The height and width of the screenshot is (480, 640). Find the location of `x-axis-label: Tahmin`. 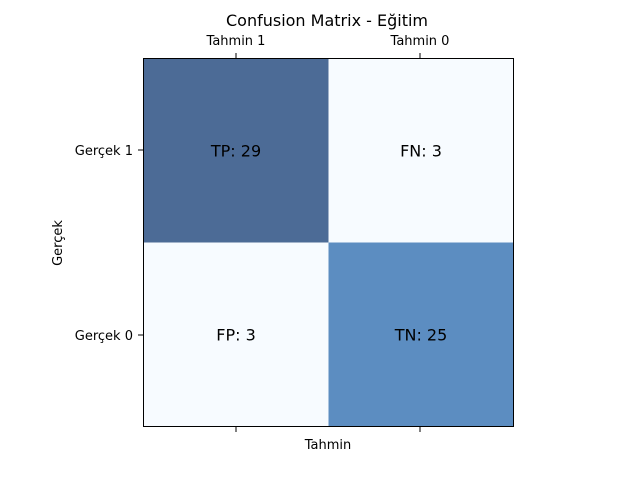

x-axis-label: Tahmin is located at coordinates (328, 445).